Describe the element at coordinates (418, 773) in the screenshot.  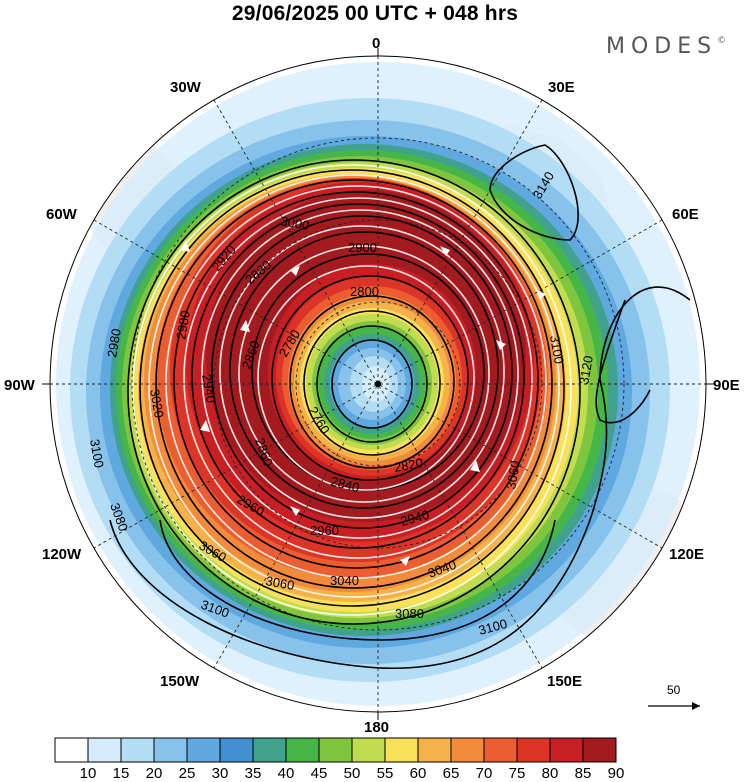
I see `colorbar-tick-label: 60` at that location.